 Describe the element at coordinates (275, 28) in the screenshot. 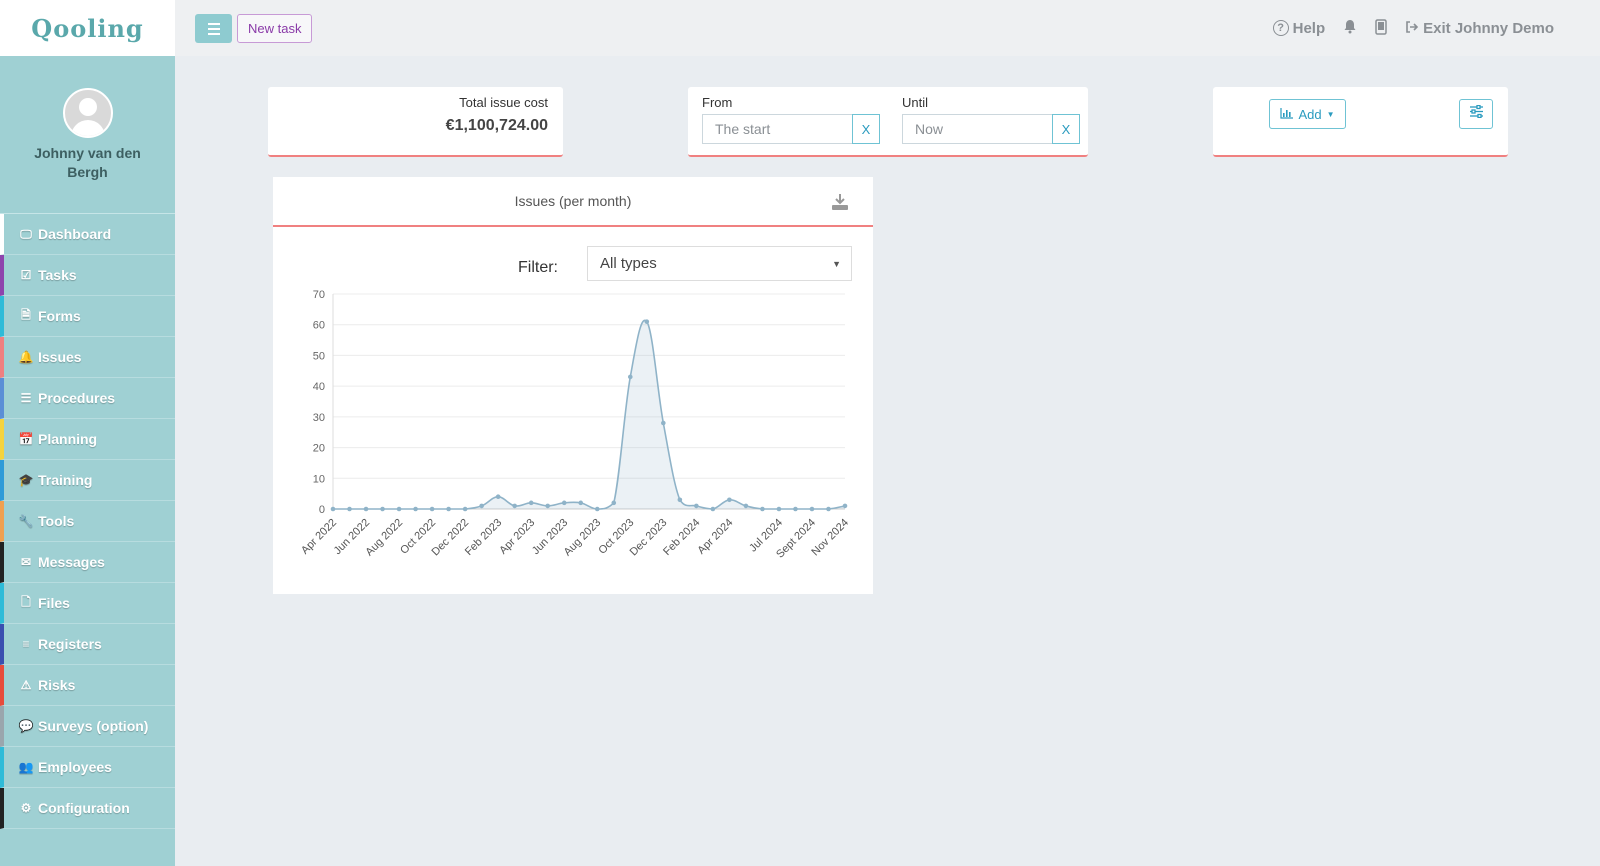

I see `new-task-button: New task` at that location.